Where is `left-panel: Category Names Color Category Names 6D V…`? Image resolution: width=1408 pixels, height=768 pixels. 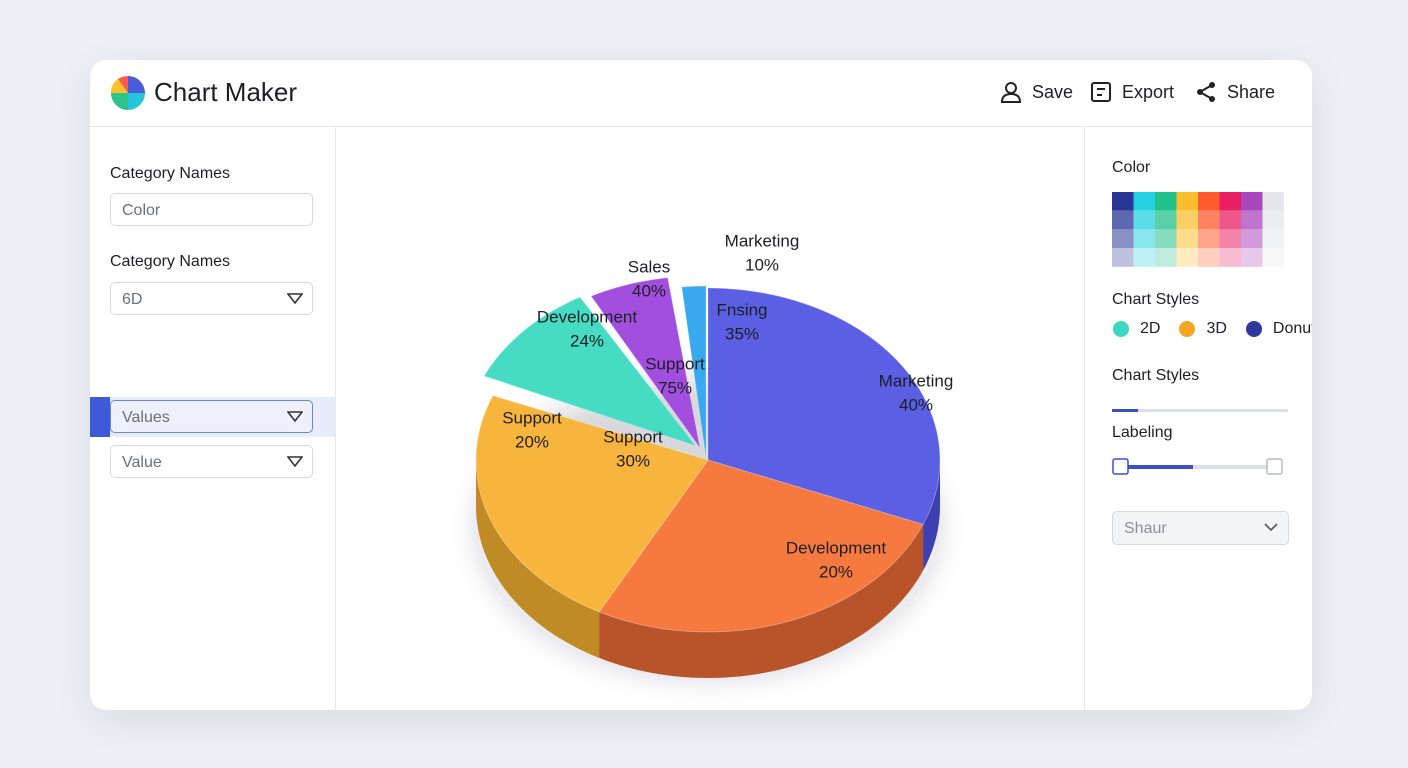 left-panel: Category Names Color Category Names 6D V… is located at coordinates (213, 418).